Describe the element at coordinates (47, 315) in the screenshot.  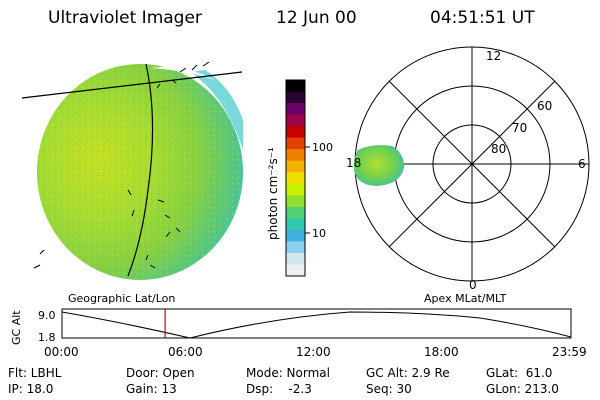
I see `timeline-ytick-9: 9.0` at that location.